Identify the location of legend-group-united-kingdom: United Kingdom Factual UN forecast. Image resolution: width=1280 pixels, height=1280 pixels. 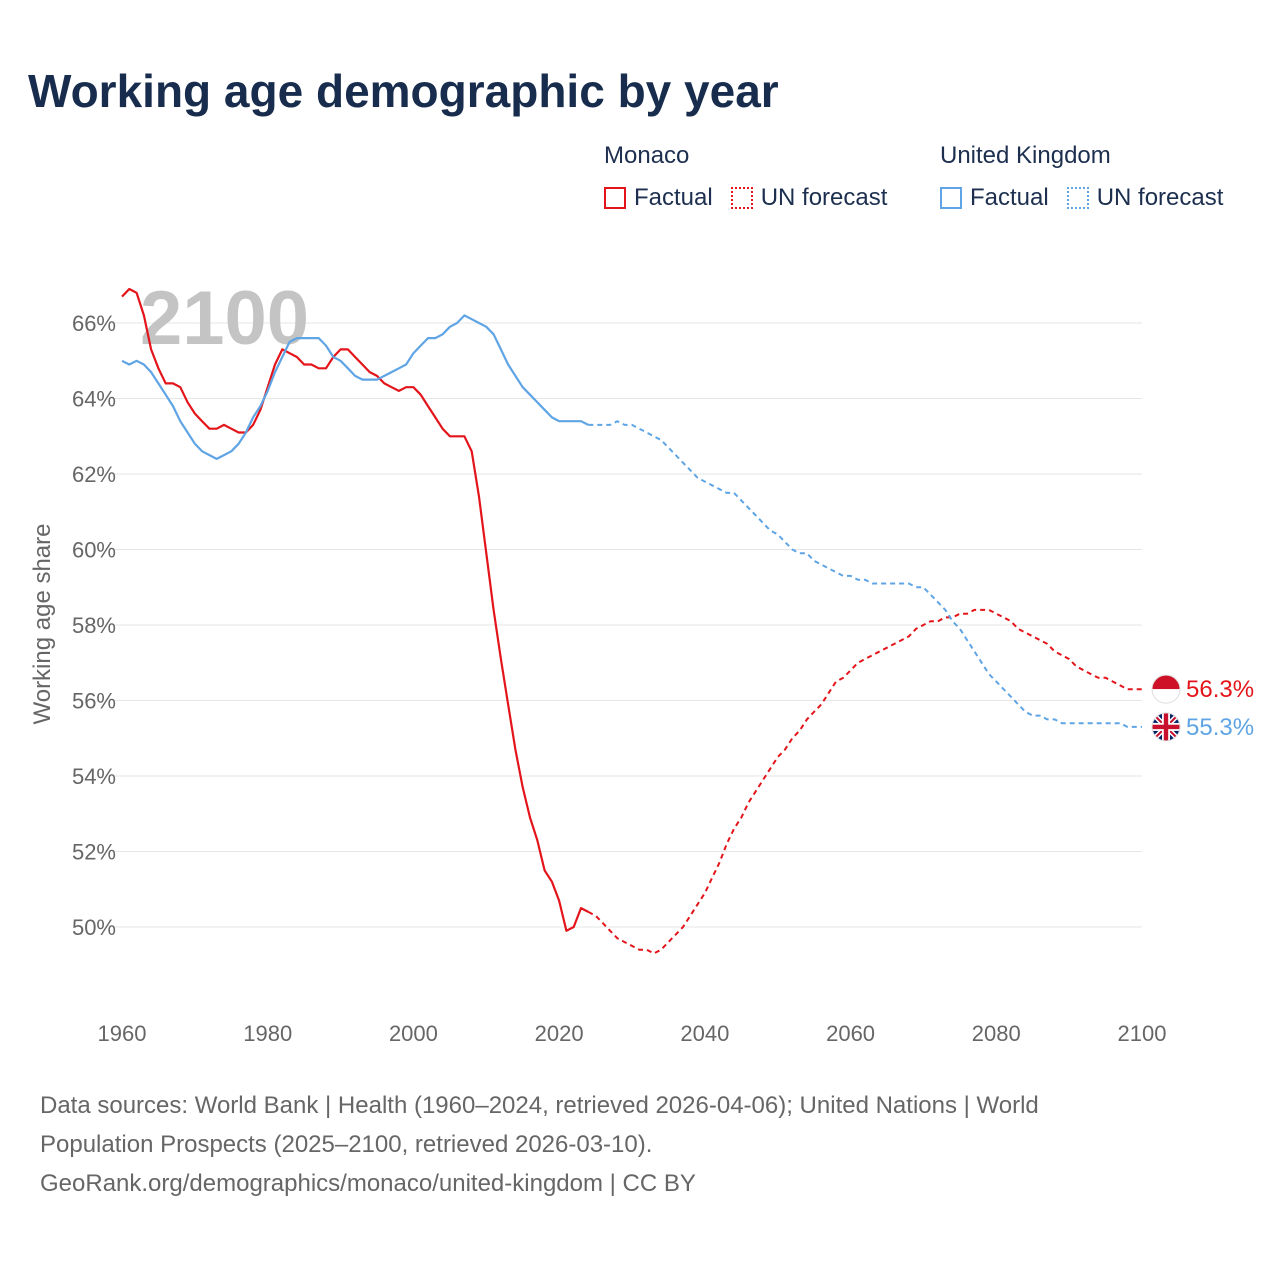
(1090, 177).